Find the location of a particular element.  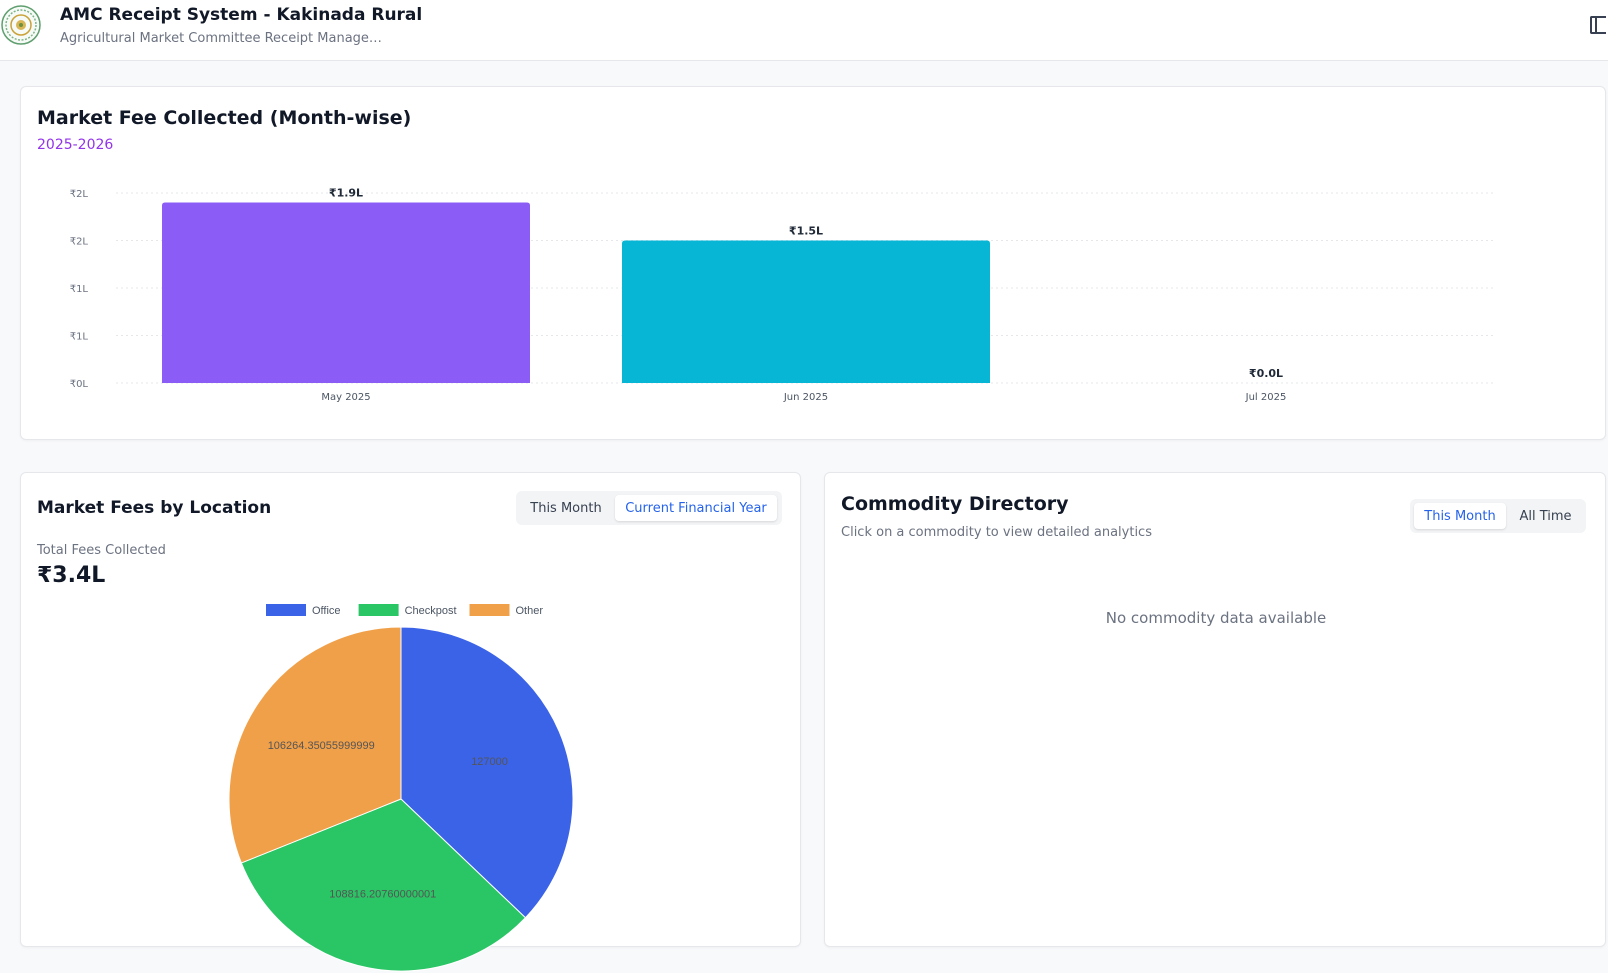

legend-swatch-office is located at coordinates (286, 610).